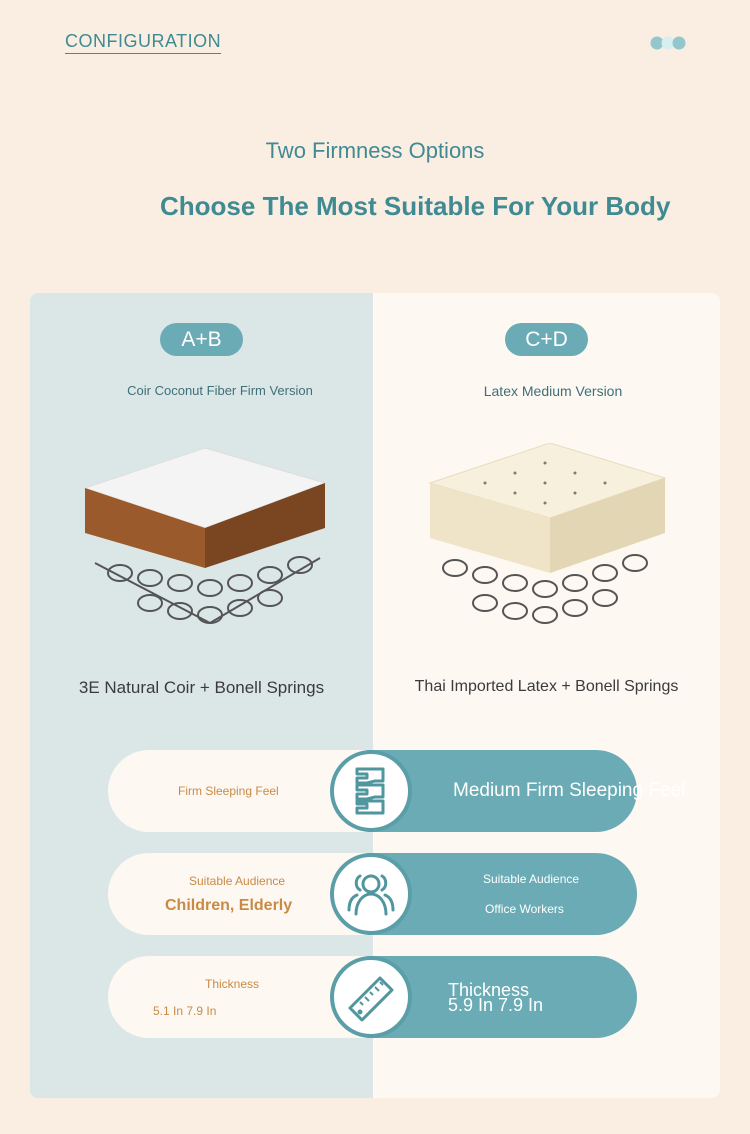 The image size is (750, 1134). What do you see at coordinates (185, 1011) in the screenshot?
I see `thickness-value: 5.1 In 7.9 In` at bounding box center [185, 1011].